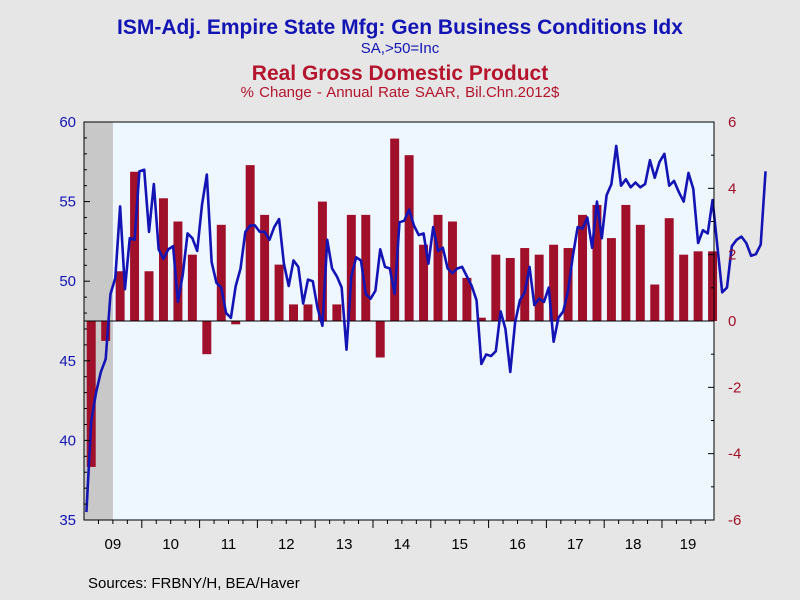 The height and width of the screenshot is (600, 800). Describe the element at coordinates (424, 282) in the screenshot. I see `gdp-bar-2014Q4` at that location.